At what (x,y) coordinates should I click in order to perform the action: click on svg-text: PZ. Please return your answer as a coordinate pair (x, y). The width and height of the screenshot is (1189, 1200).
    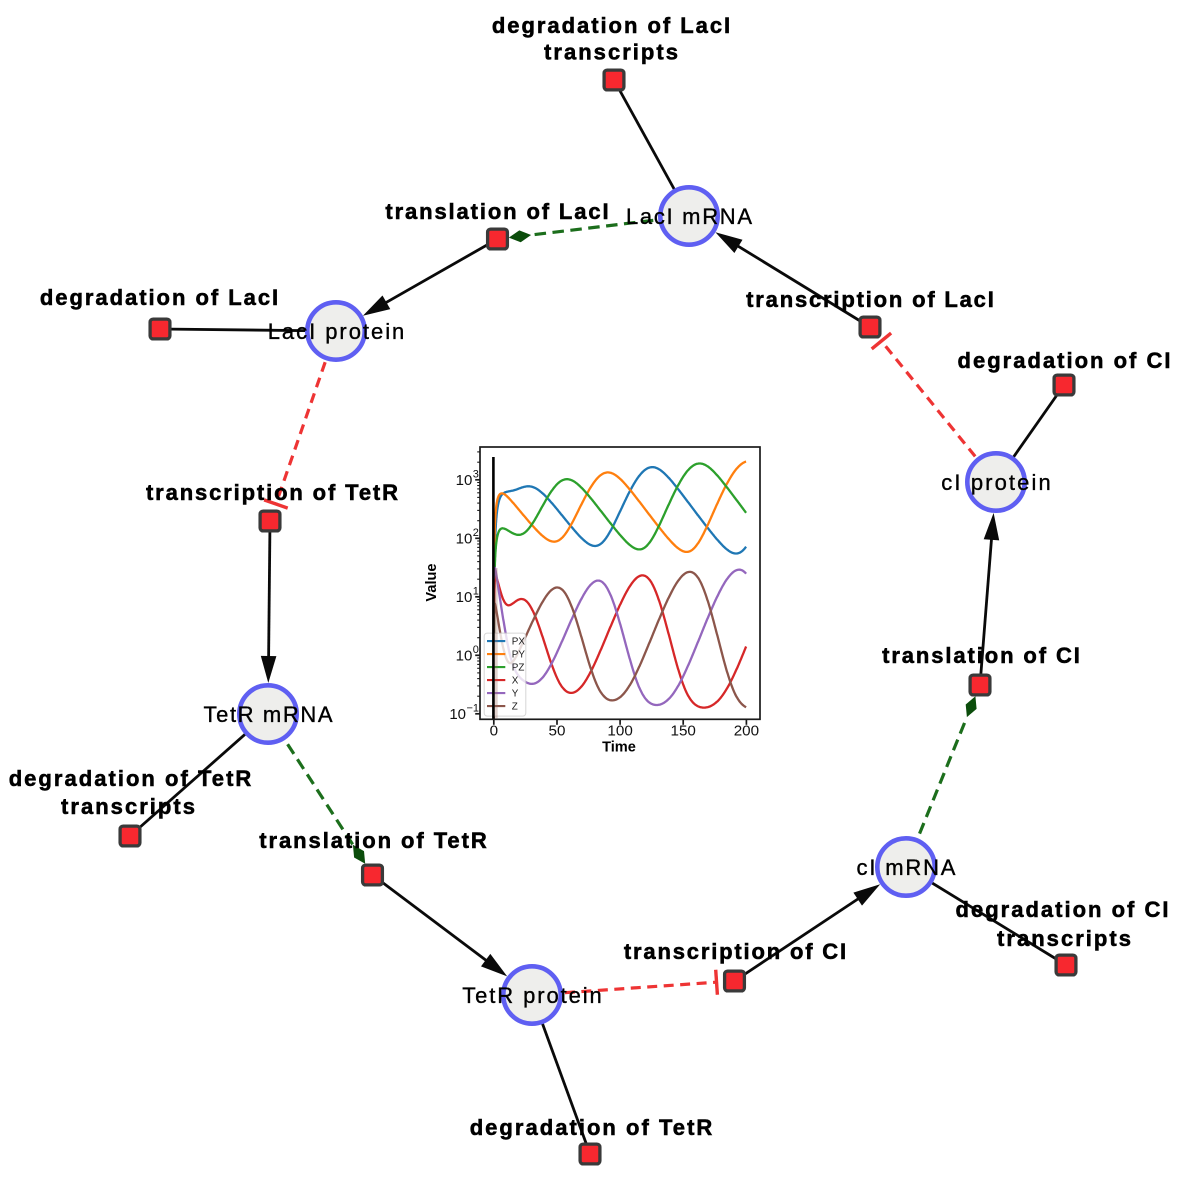
    Looking at the image, I should click on (518, 668).